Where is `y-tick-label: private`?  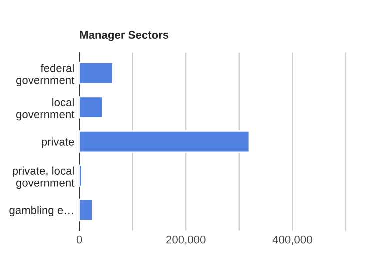
y-tick-label: private is located at coordinates (58, 143).